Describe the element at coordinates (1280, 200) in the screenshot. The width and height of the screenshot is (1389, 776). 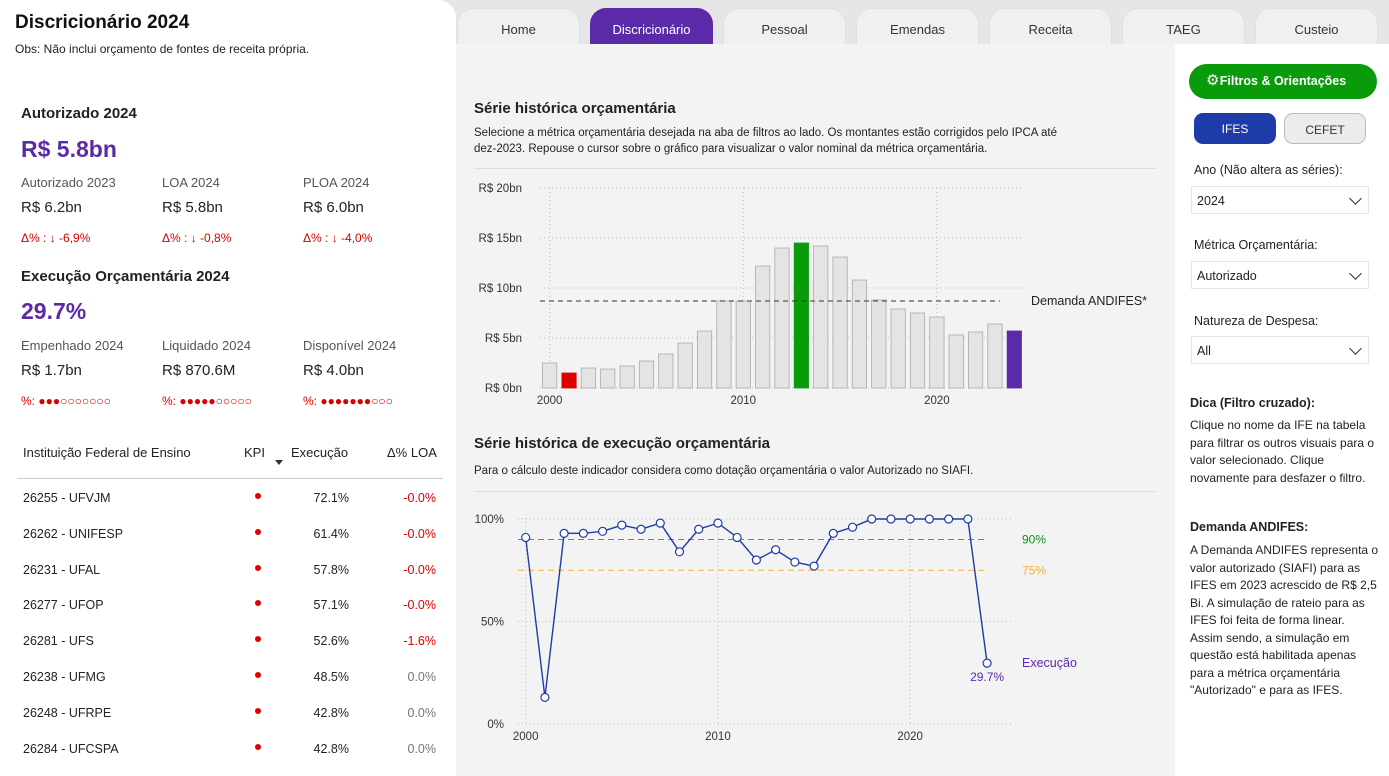
I see `ano-dropdown: 2024` at that location.